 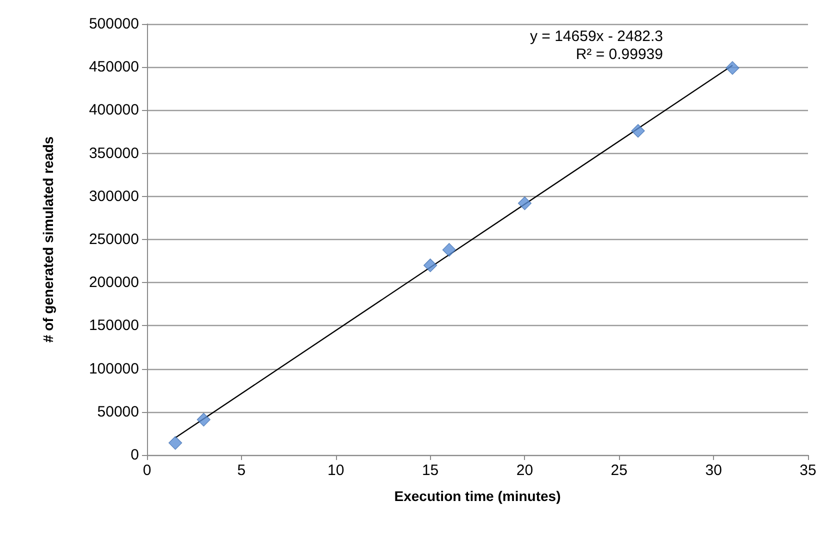 What do you see at coordinates (48, 239) in the screenshot?
I see `y-axis-title: # of generated simulated reads` at bounding box center [48, 239].